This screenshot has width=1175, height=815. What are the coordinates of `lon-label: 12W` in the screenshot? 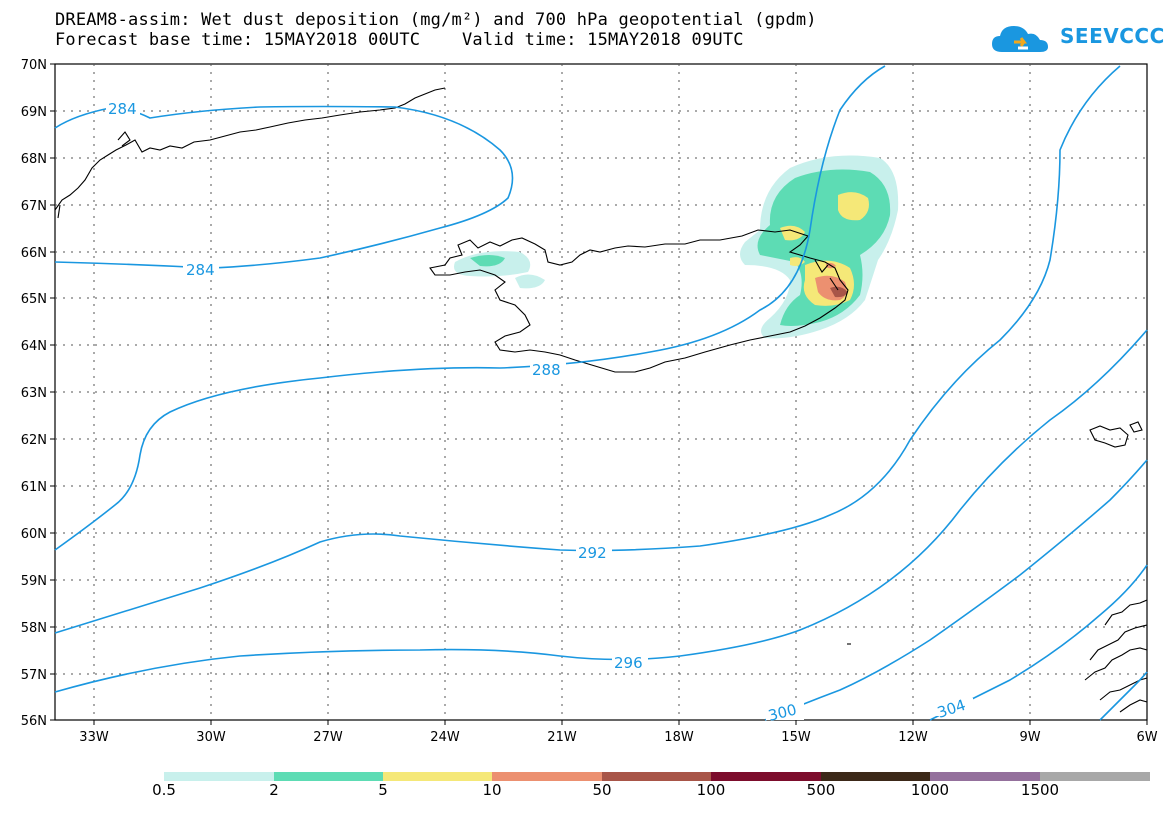 It's located at (913, 737).